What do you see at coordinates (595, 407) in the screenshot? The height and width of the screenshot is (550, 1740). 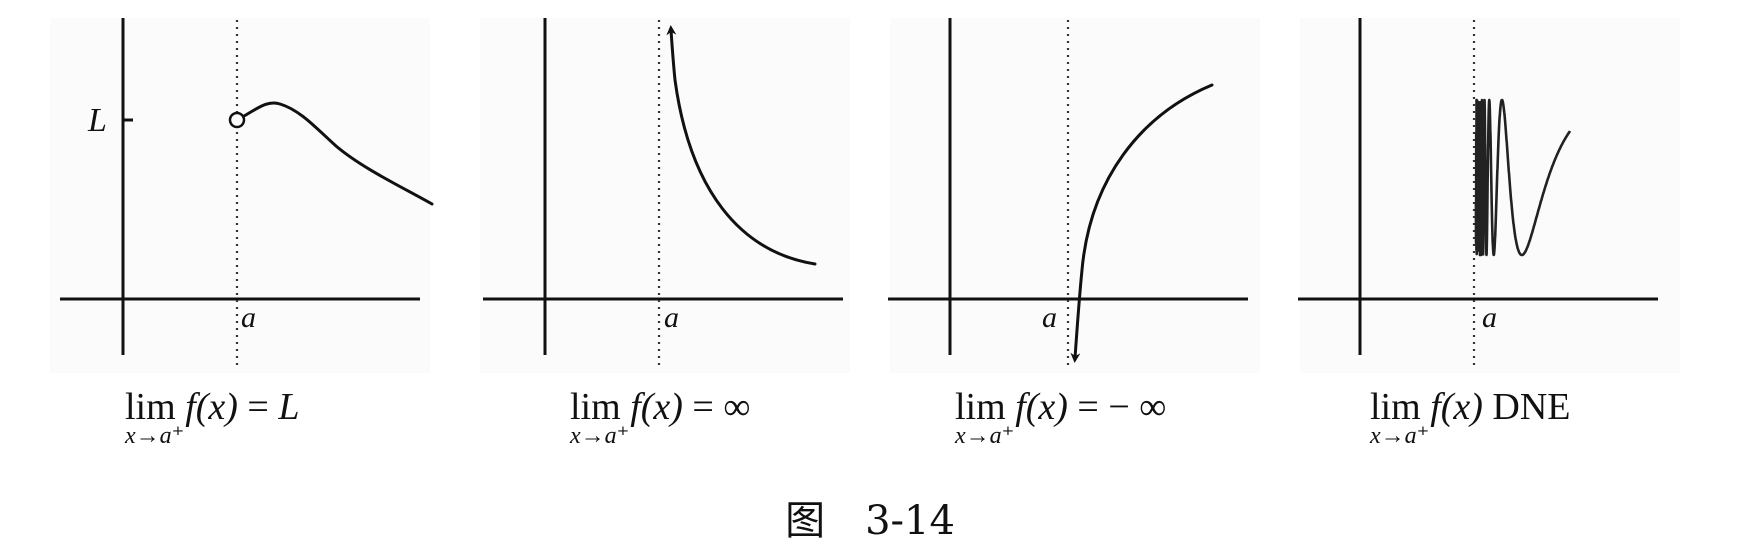 I see `panel-2-lim: lim` at bounding box center [595, 407].